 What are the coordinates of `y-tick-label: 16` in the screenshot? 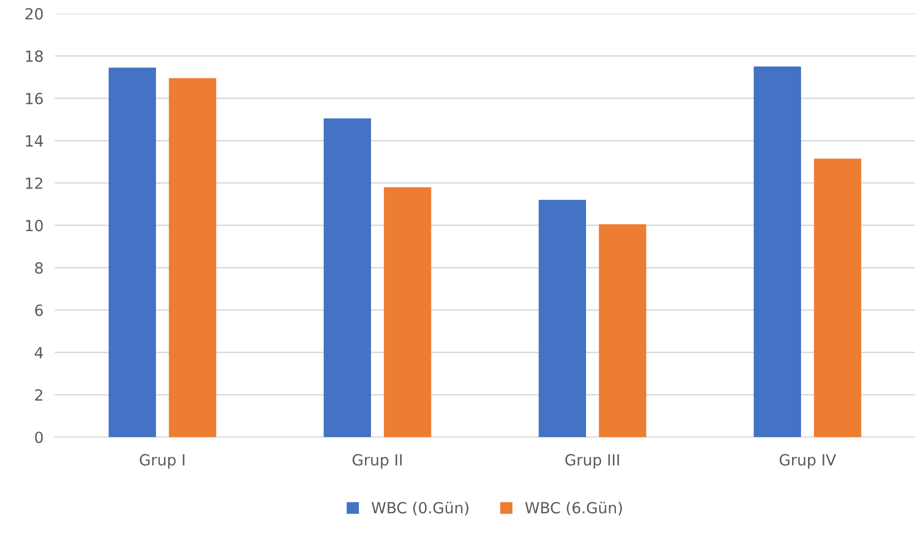 It's located at (34, 98).